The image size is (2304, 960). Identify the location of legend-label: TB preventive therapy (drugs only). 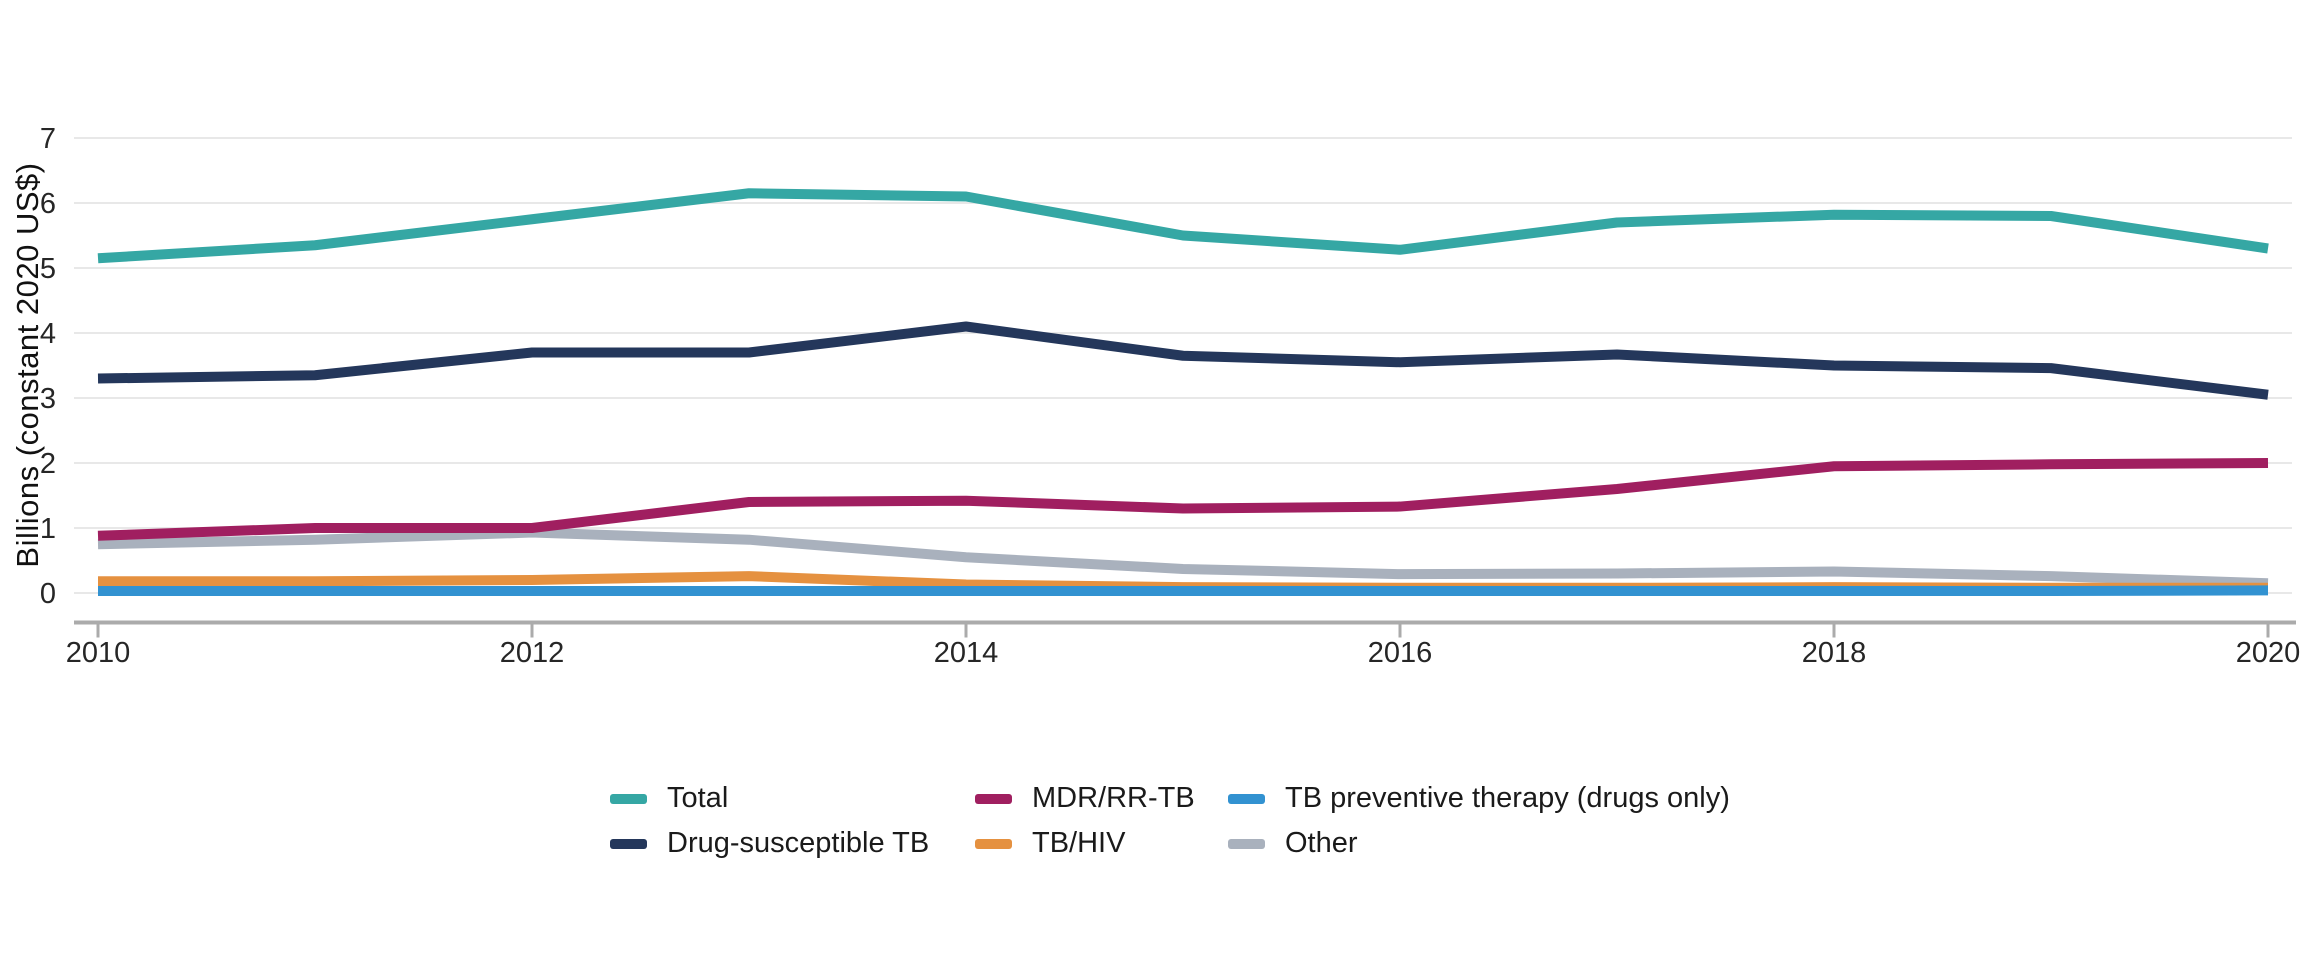
(1507, 798).